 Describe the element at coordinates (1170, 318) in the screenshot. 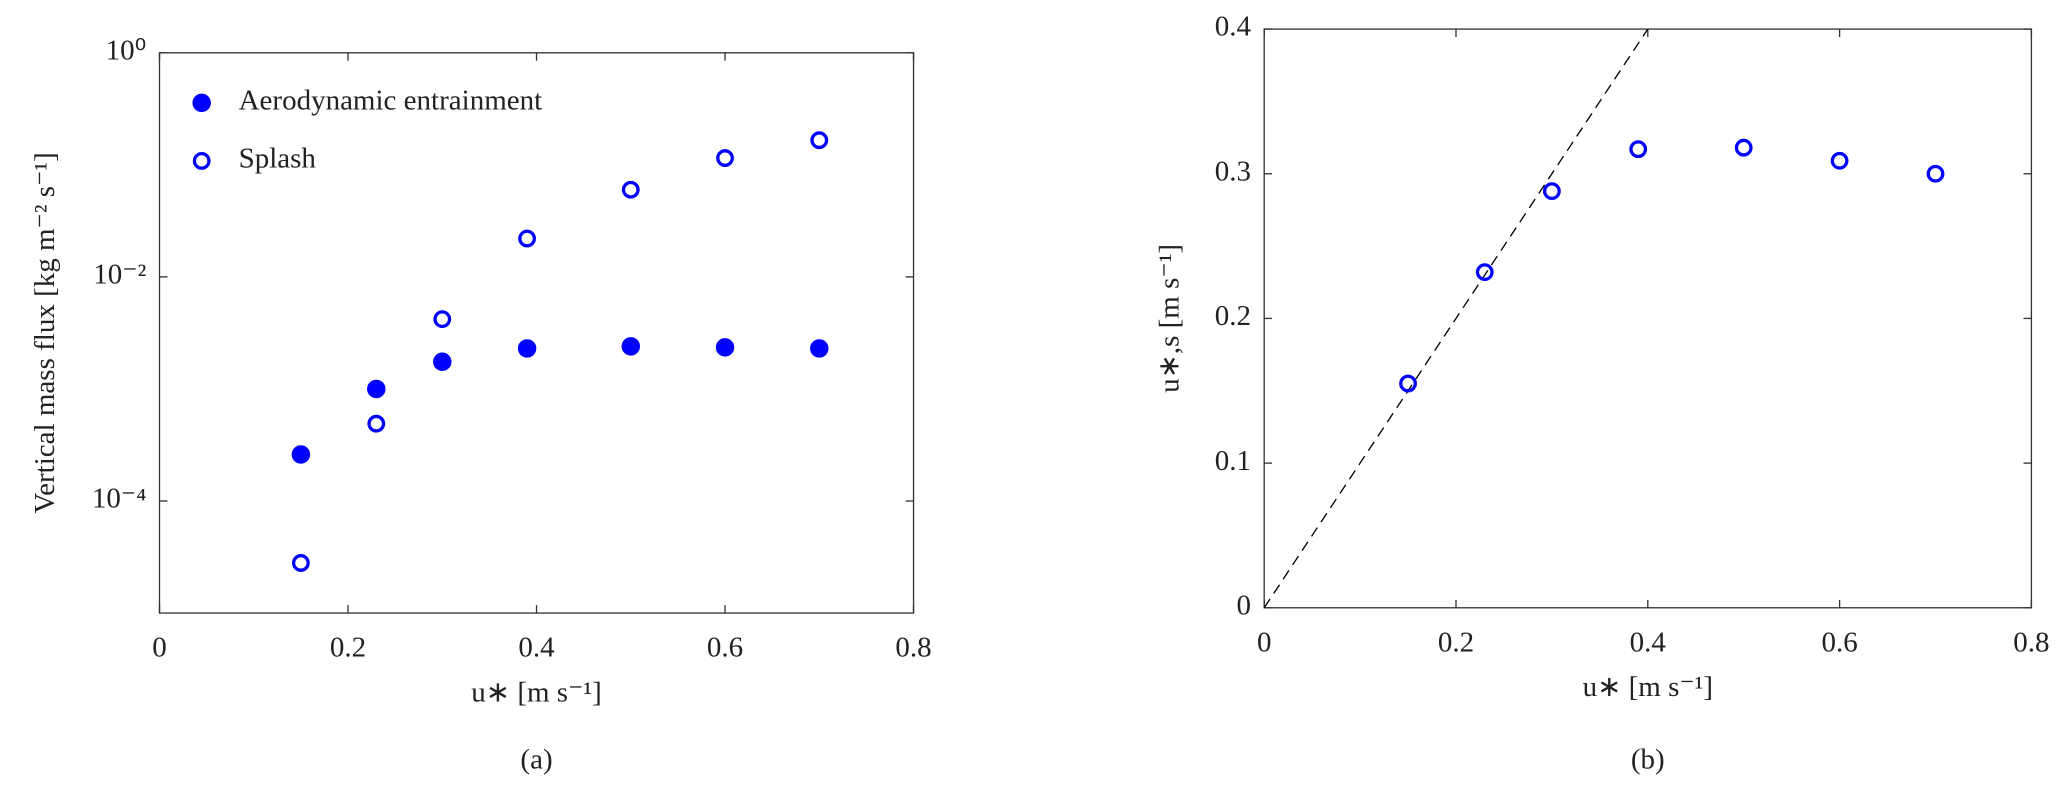

I see `y-axis-label: u∗,s [m s⁻¹]` at that location.